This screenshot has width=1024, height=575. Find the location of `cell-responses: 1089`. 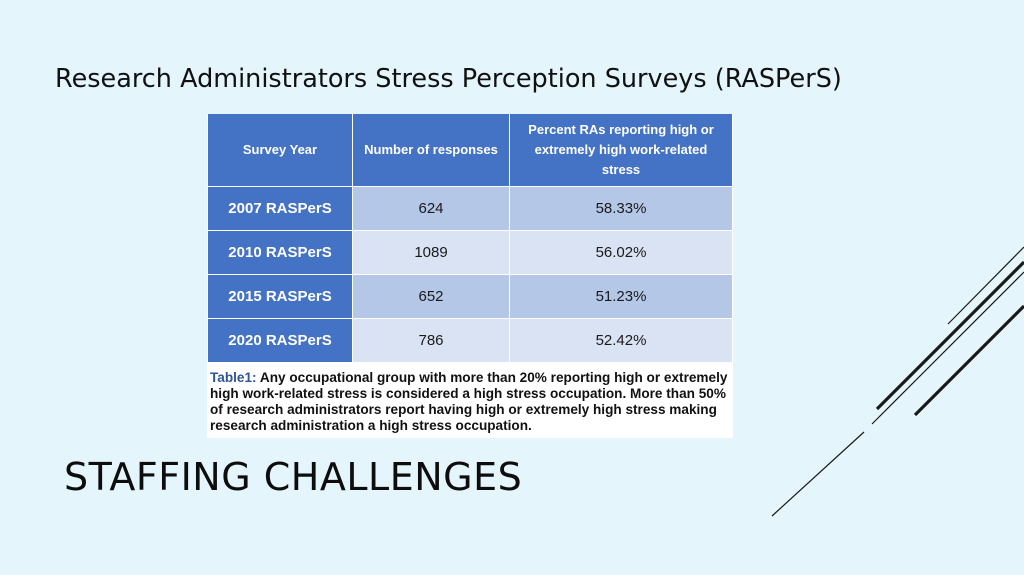

cell-responses: 1089 is located at coordinates (431, 252).